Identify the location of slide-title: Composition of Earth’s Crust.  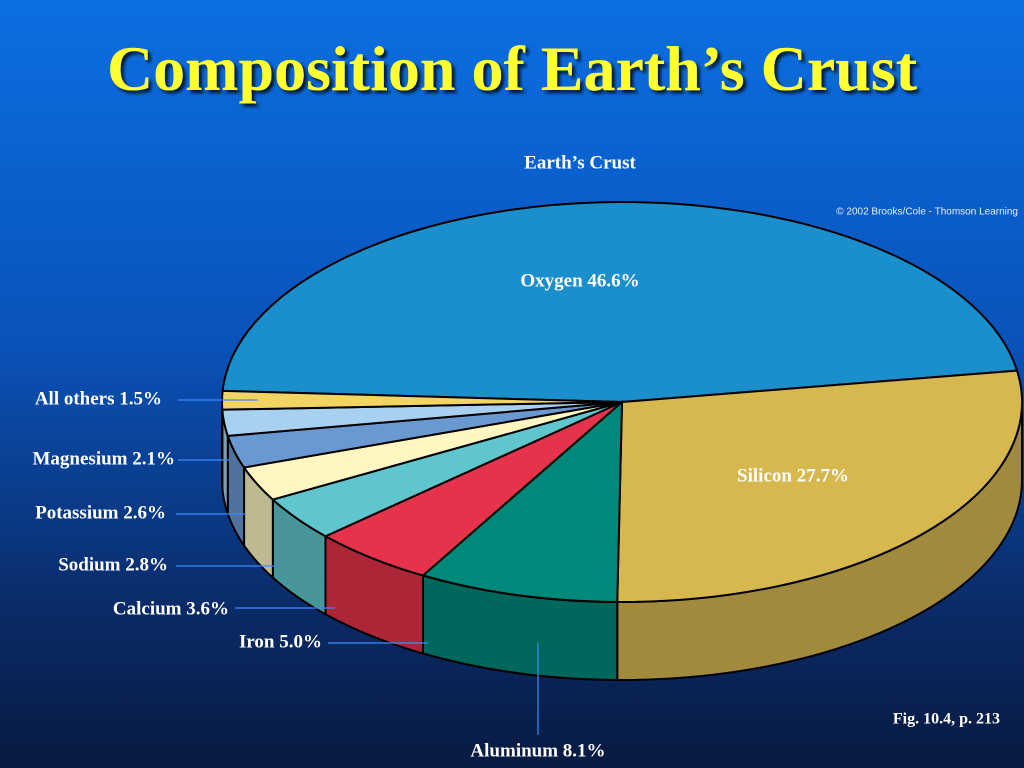
(512, 68).